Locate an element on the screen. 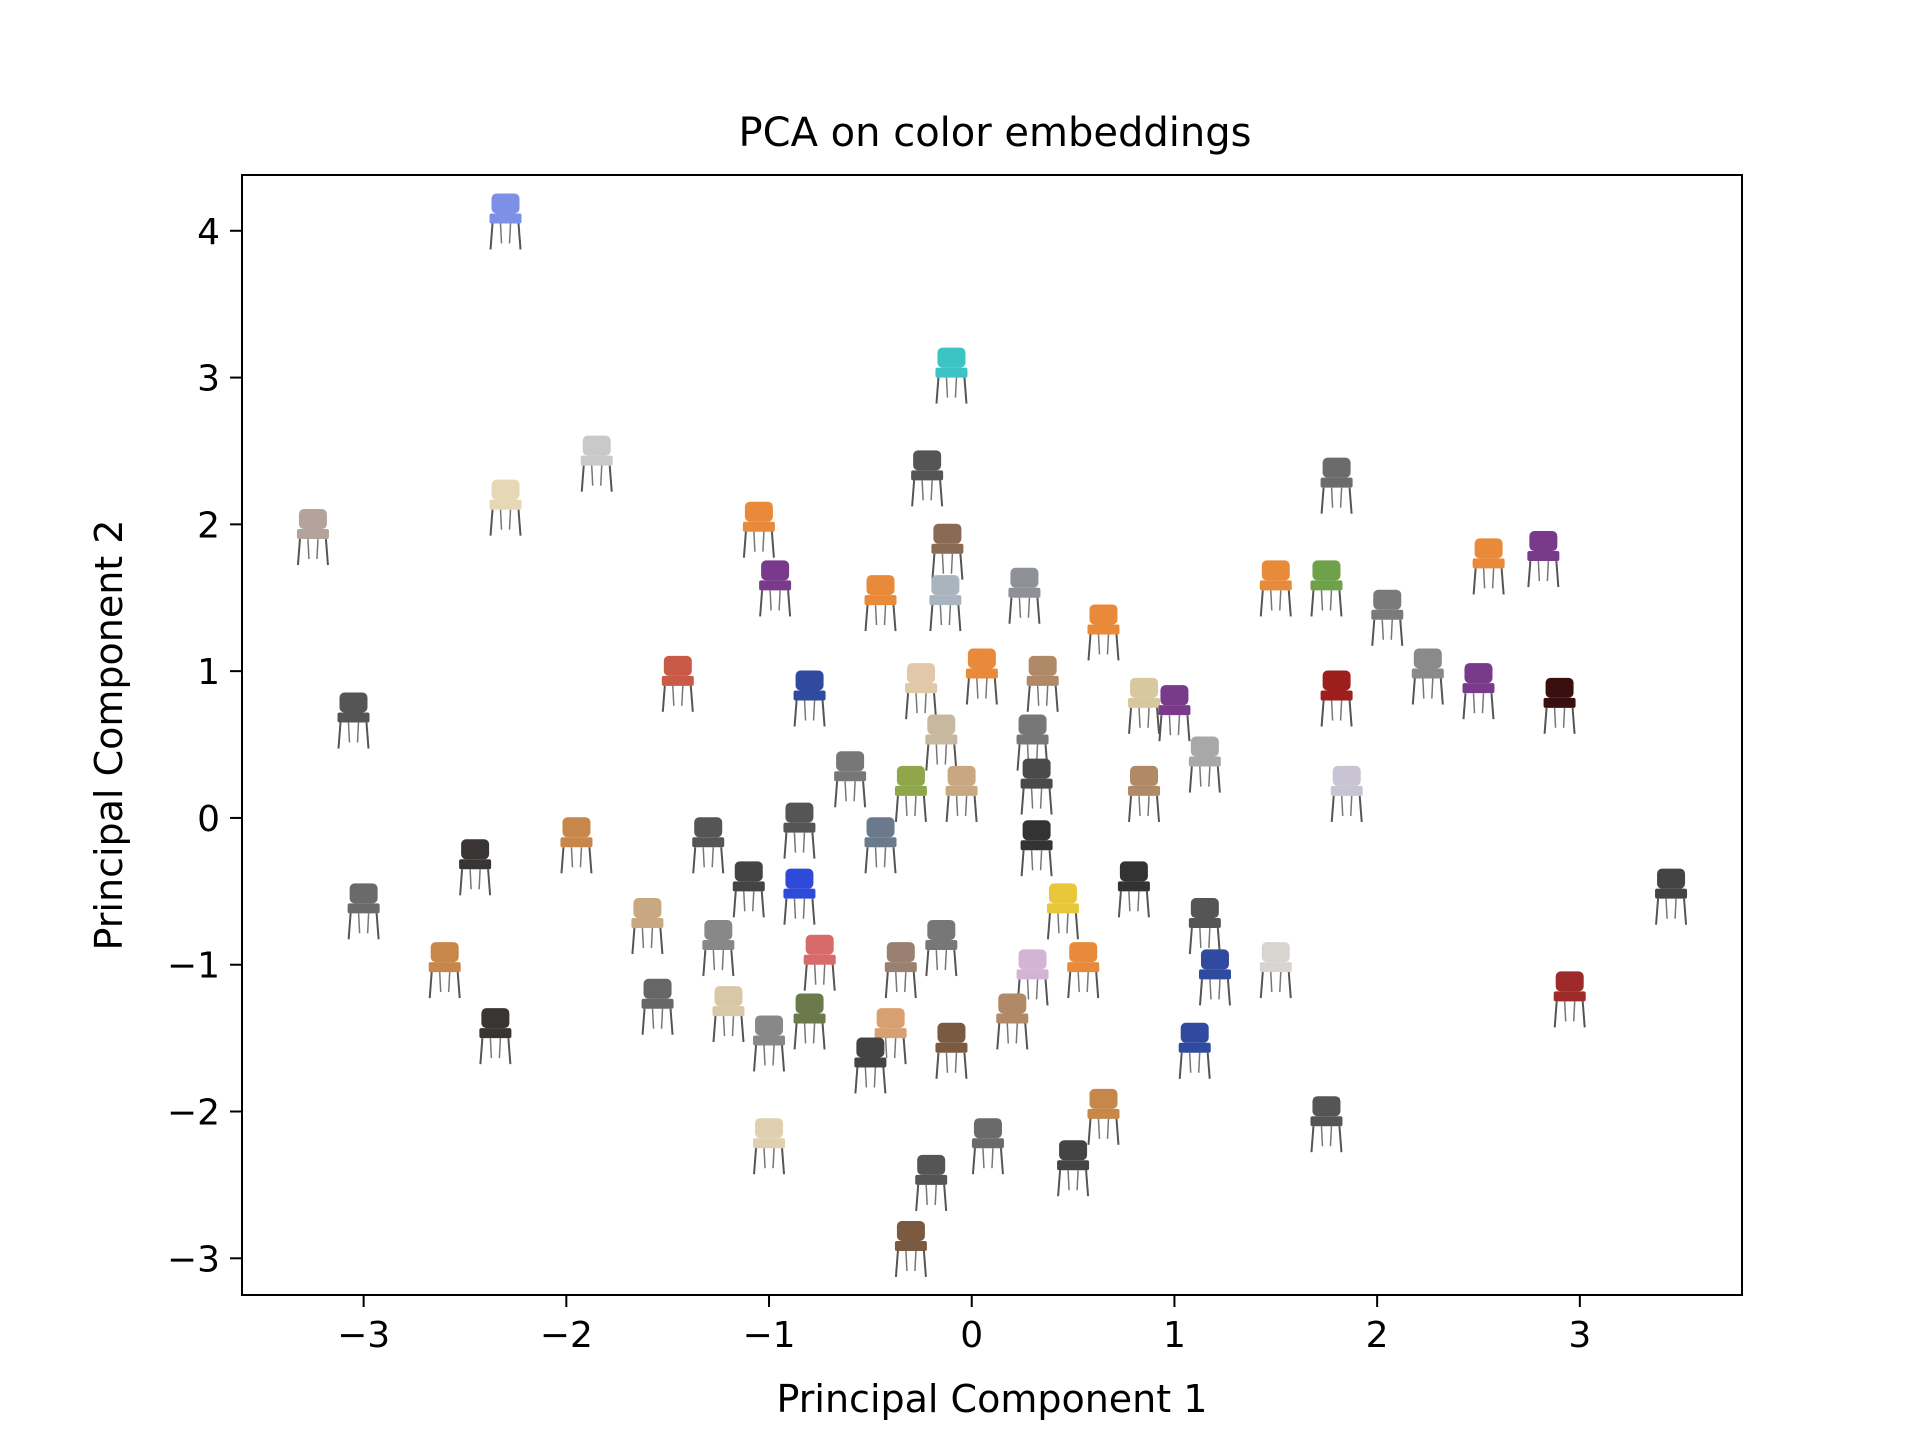 The image size is (1920, 1440). y-axis: −3 −2 −1 0 1 2 3 4 is located at coordinates (204, 746).